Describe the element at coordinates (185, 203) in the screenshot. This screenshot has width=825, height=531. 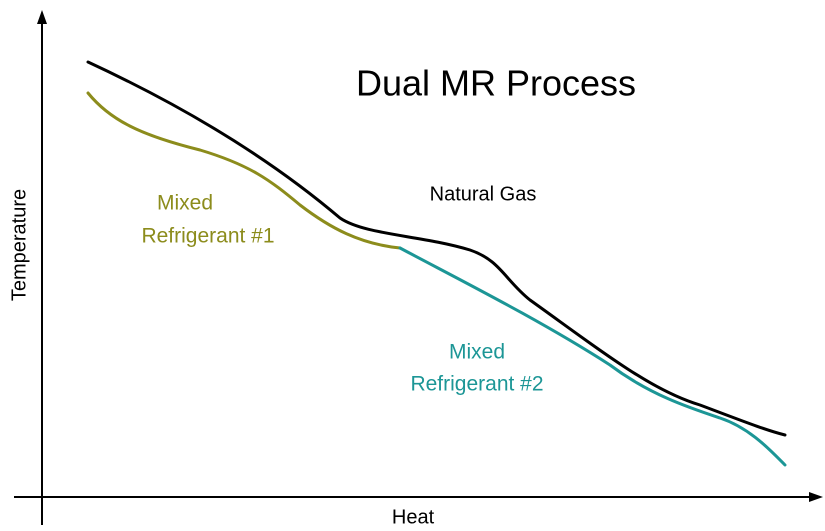
I see `mr1-label: Mixed` at that location.